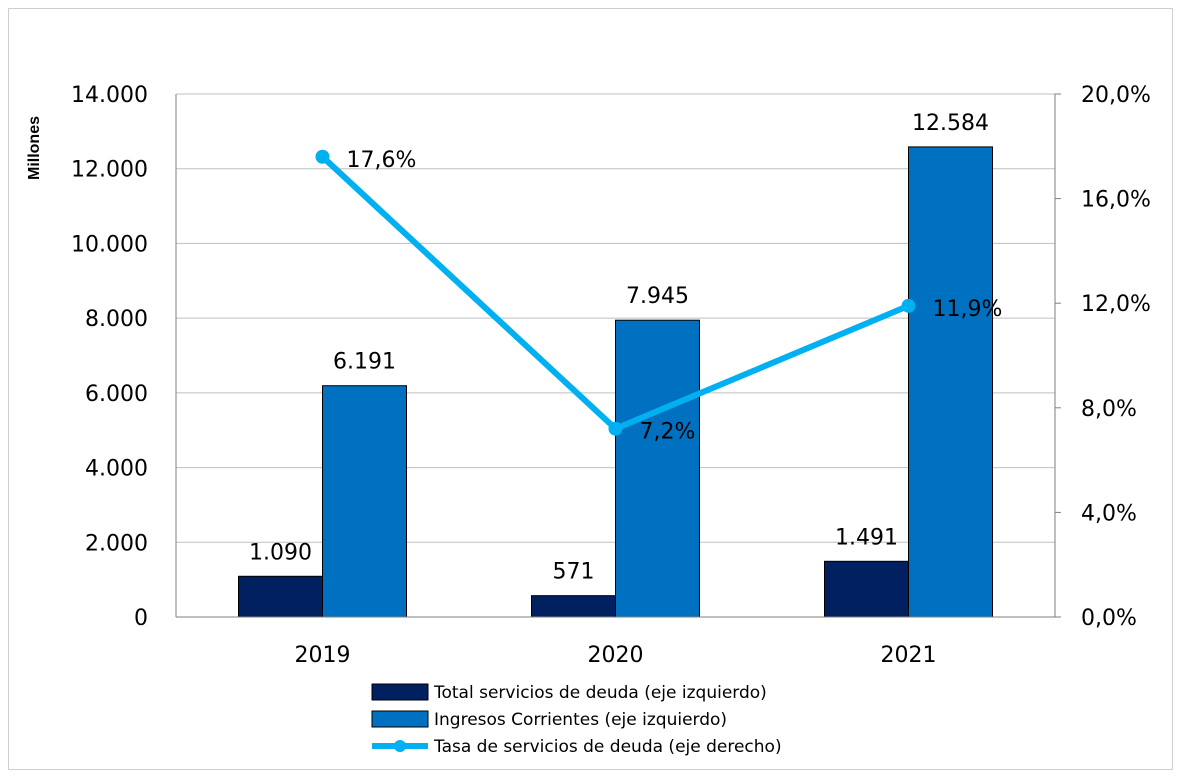 The image size is (1183, 778). Describe the element at coordinates (109, 95) in the screenshot. I see `y-left-tick-label: 14.000` at that location.